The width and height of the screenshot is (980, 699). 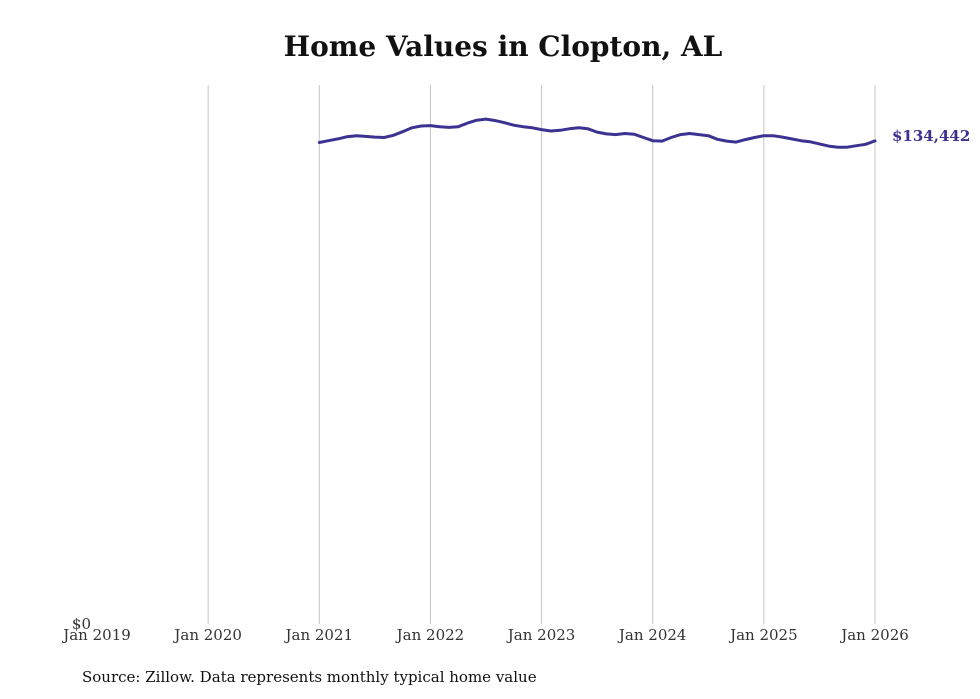 I want to click on y-tick-label: $0, so click(x=81, y=624).